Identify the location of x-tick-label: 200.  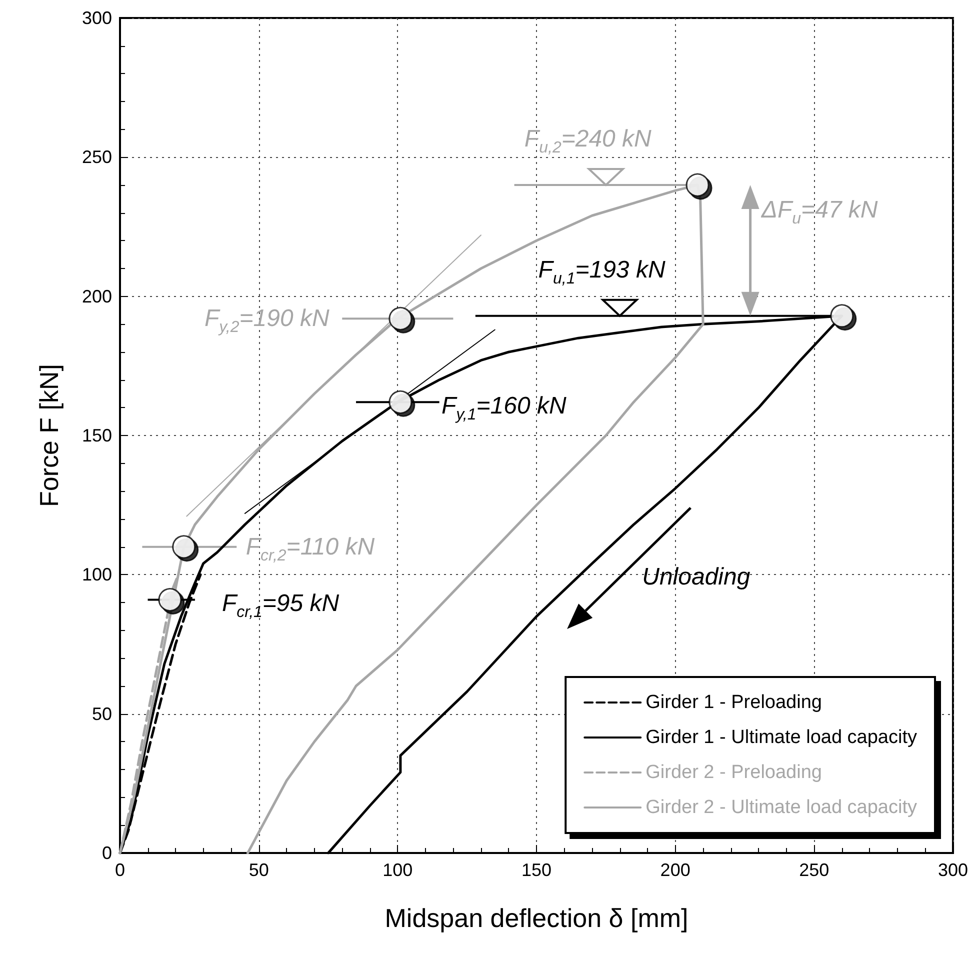
(675, 870).